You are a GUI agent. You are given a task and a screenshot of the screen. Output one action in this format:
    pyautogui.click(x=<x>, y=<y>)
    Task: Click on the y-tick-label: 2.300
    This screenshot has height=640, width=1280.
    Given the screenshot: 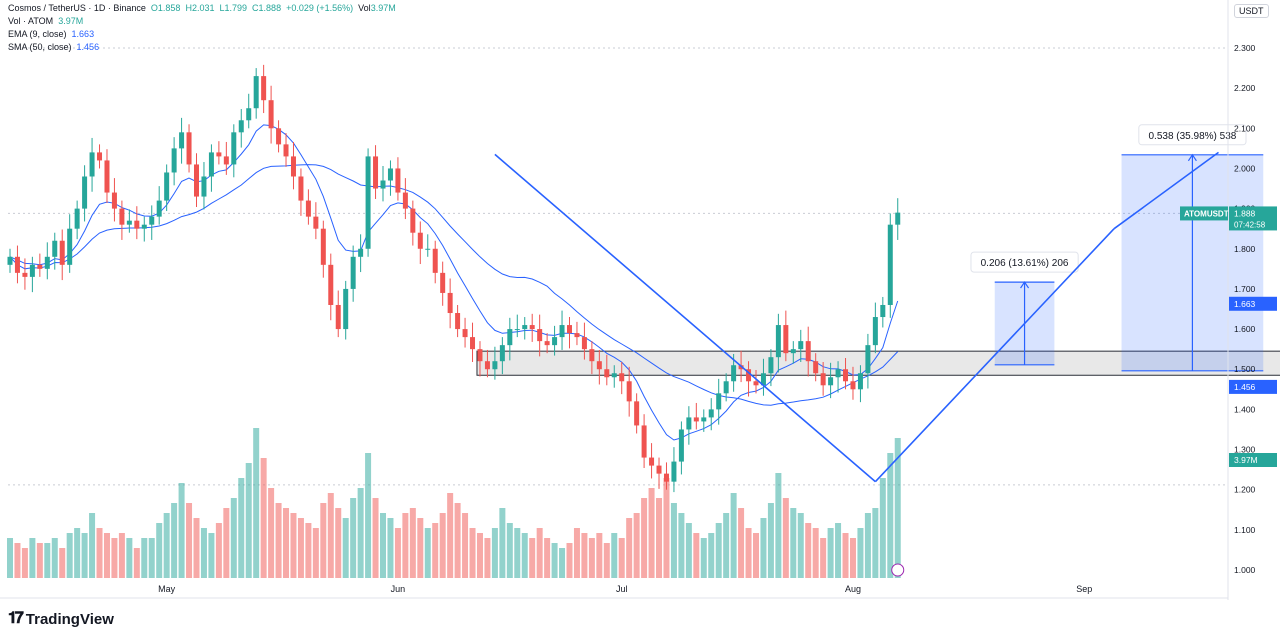 What is the action you would take?
    pyautogui.click(x=1245, y=48)
    